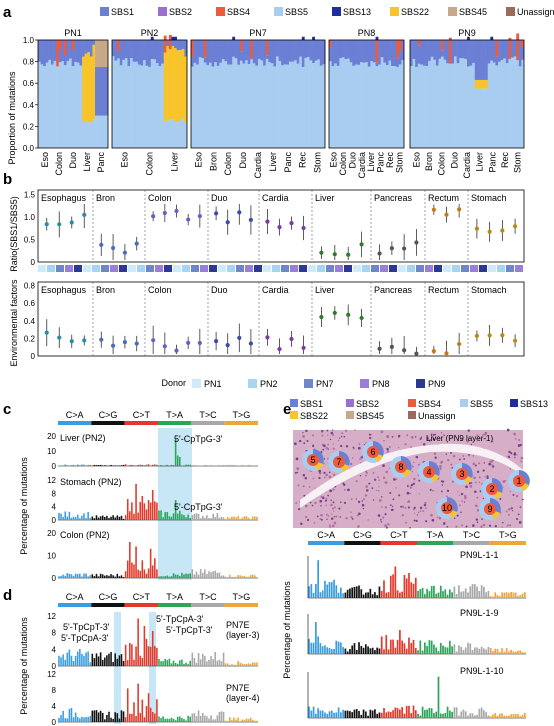 Image resolution: width=554 pixels, height=726 pixels. Describe the element at coordinates (30, 217) in the screenshot. I see `ratio-ytick: 1.0` at that location.